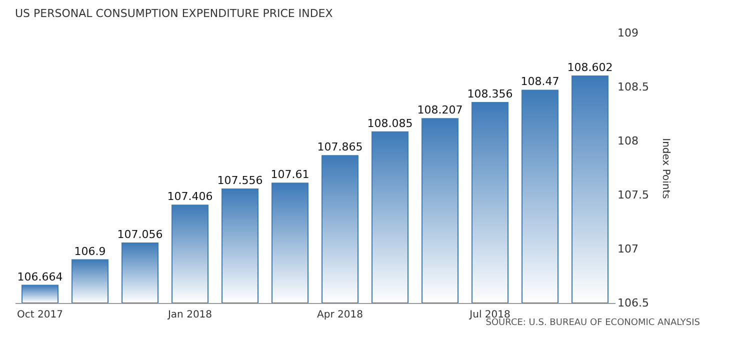  Describe the element at coordinates (665, 168) in the screenshot. I see `y-axis-title: Index Points` at that location.